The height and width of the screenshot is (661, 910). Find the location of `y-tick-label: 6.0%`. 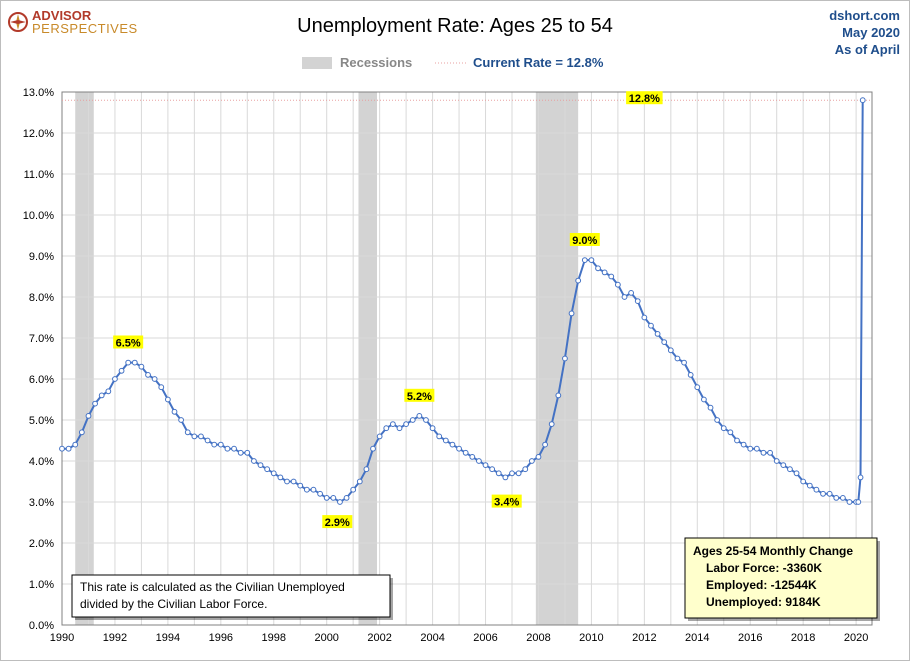

y-tick-label: 6.0% is located at coordinates (41, 380).